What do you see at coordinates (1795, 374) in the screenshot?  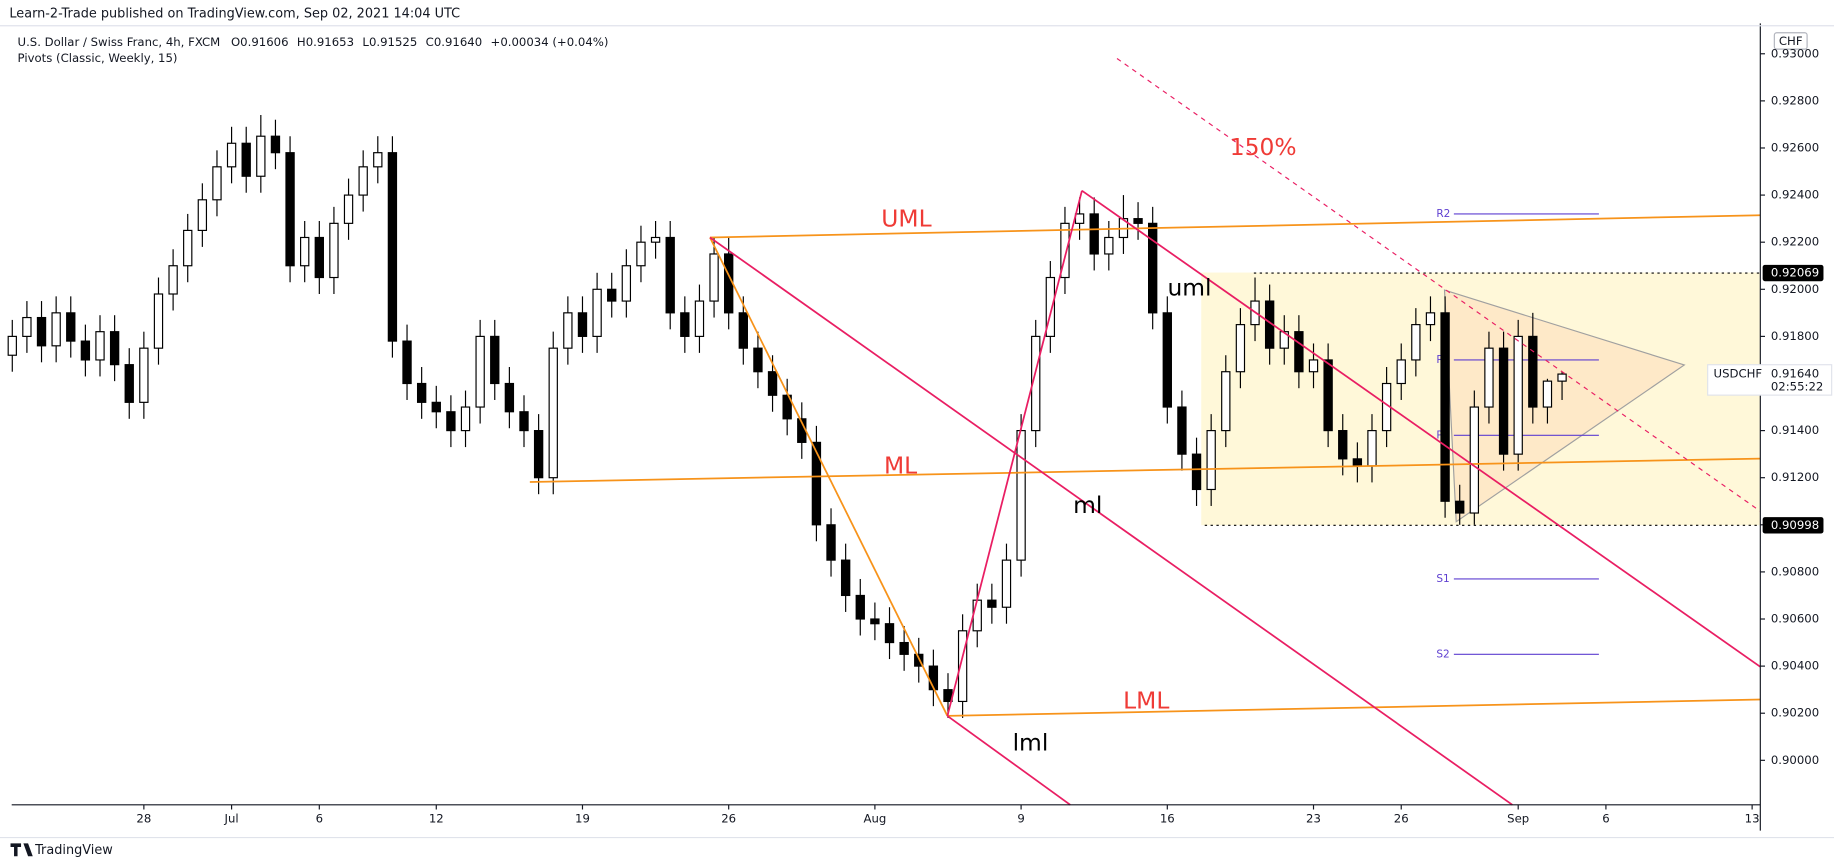 I see `last-price-label: 0.91640` at bounding box center [1795, 374].